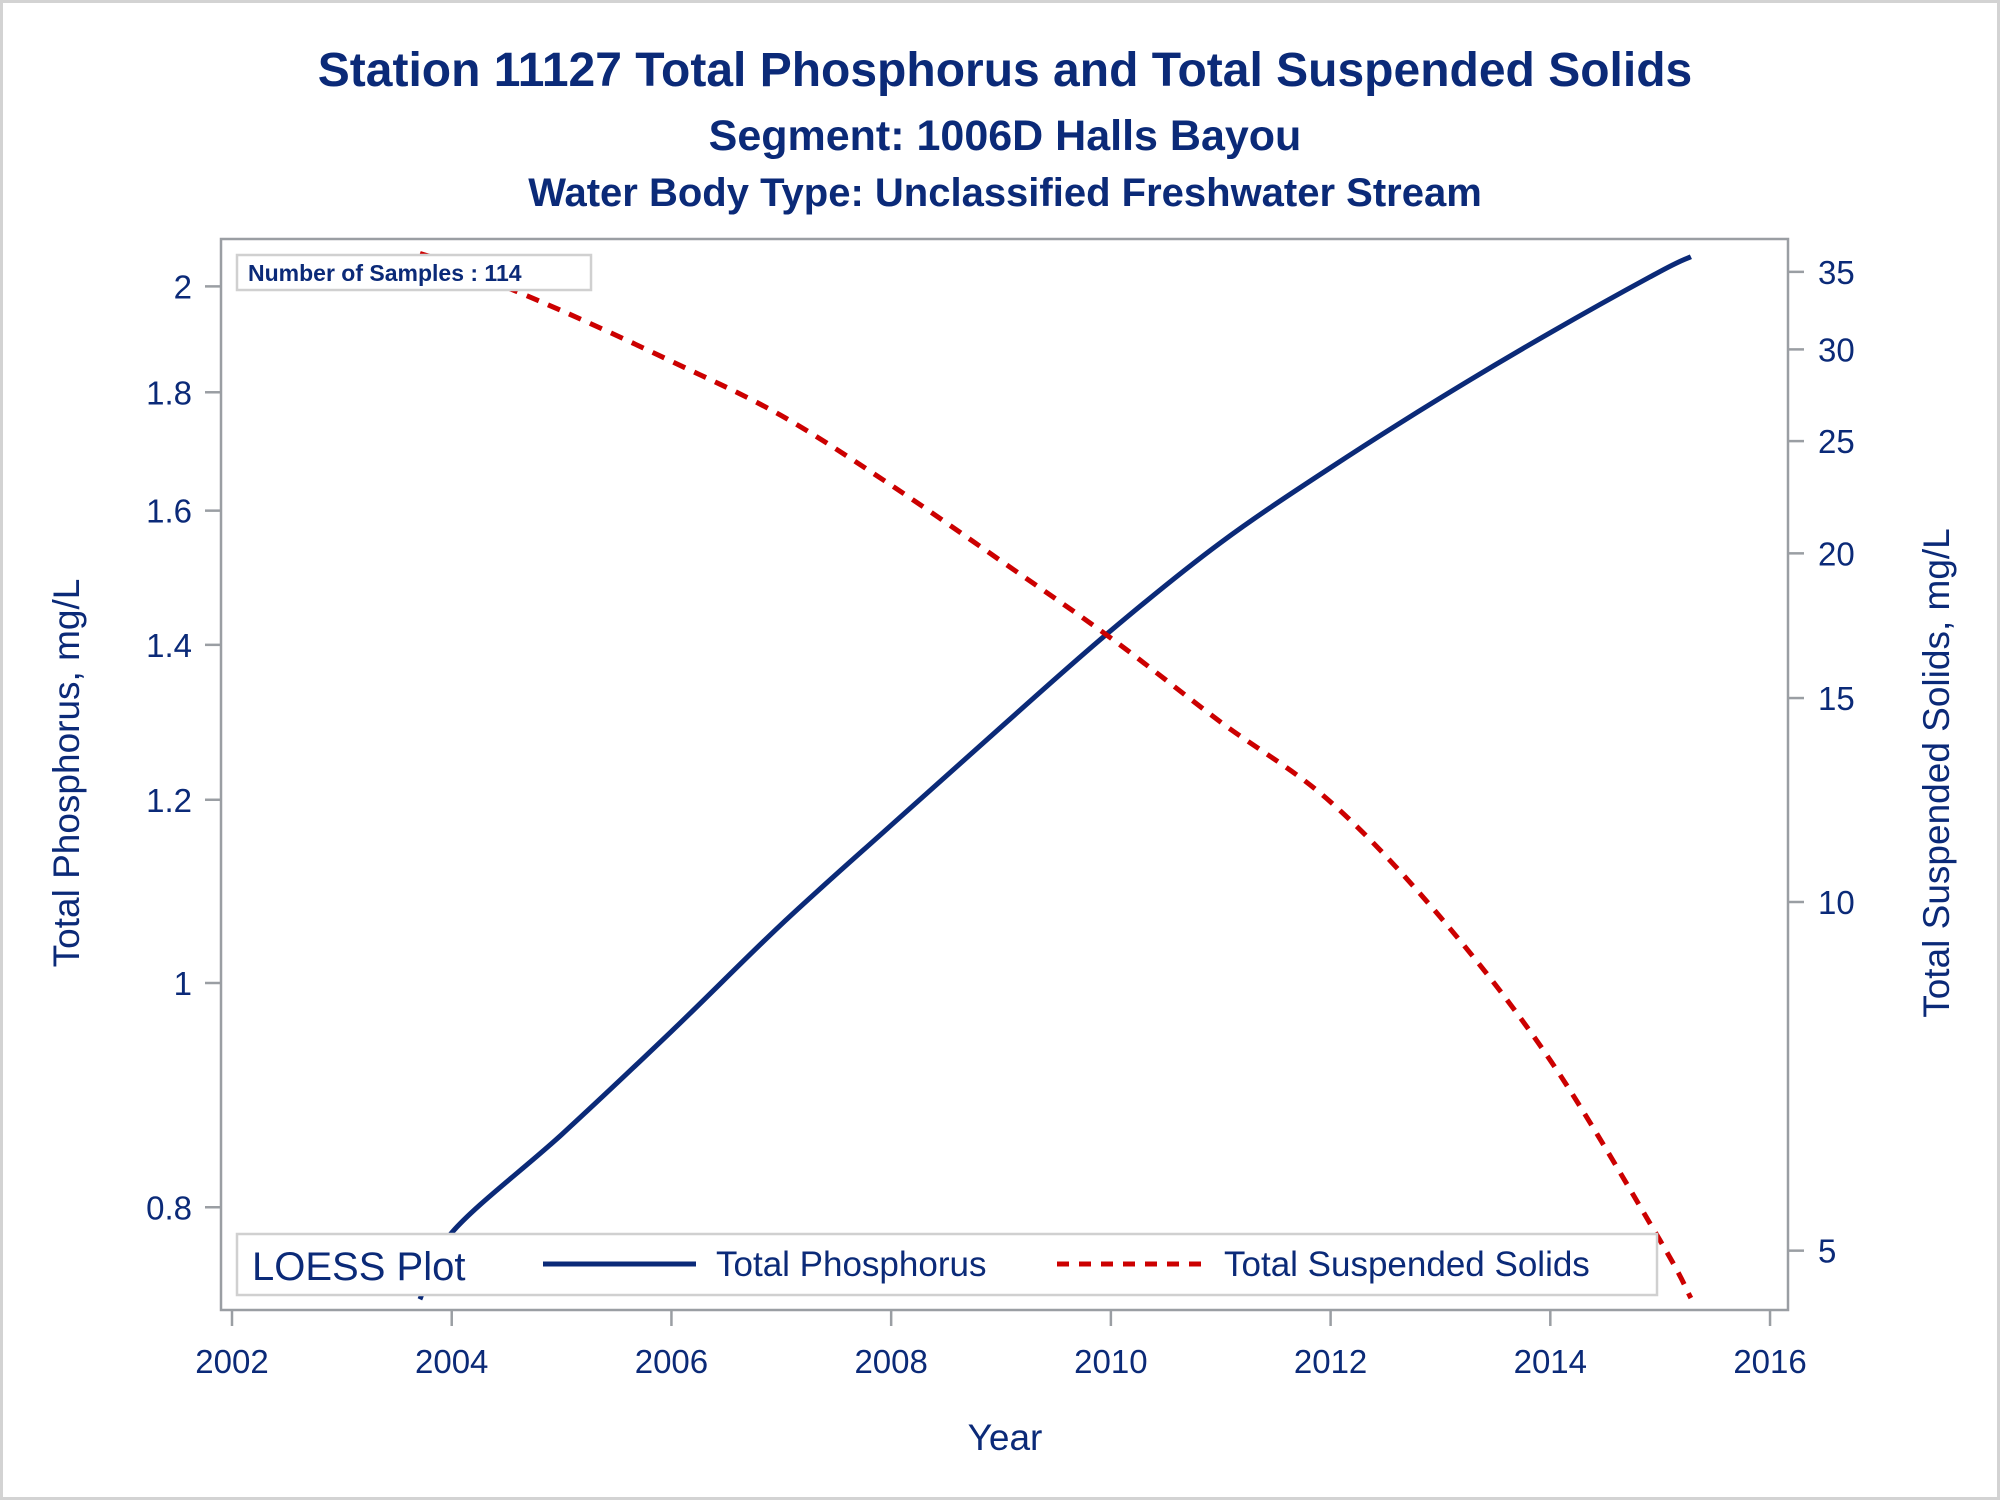  What do you see at coordinates (231, 1361) in the screenshot?
I see `x-tick-label: 2002` at bounding box center [231, 1361].